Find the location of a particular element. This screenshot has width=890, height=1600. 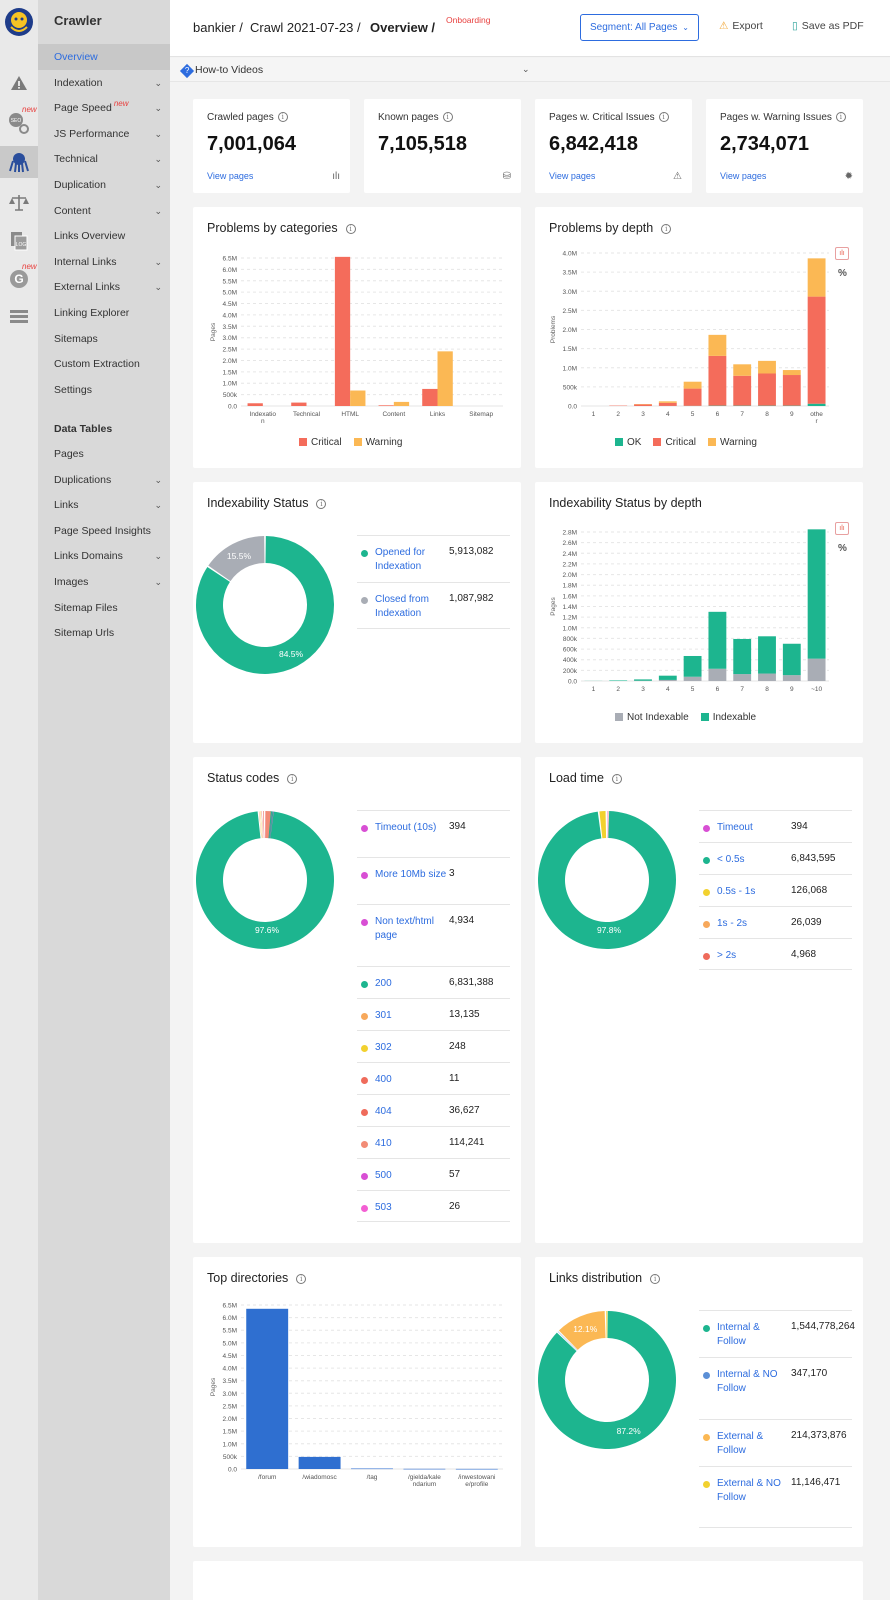

sidebar-item-settings: Settings is located at coordinates (104, 390).